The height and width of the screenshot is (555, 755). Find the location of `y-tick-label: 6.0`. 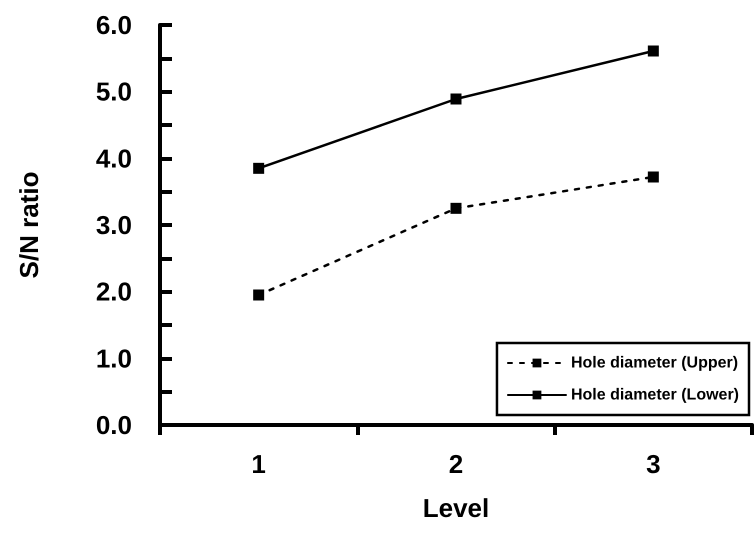

y-tick-label: 6.0 is located at coordinates (114, 25).